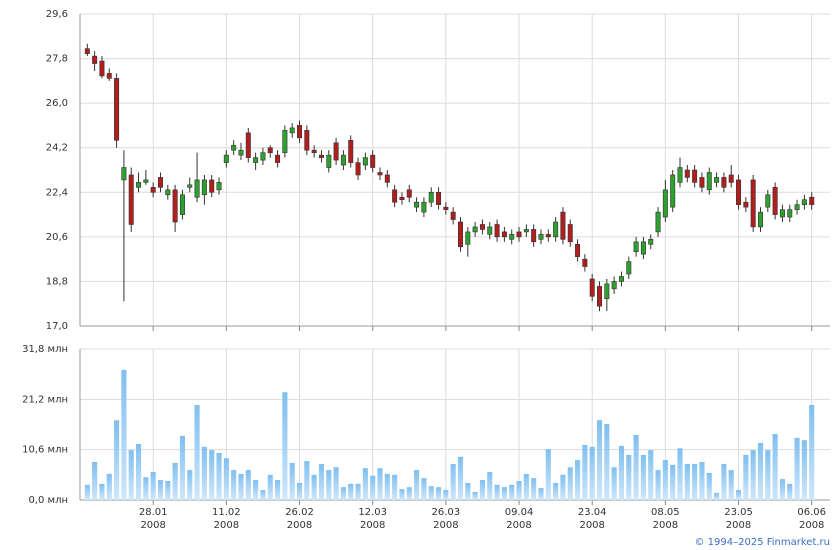 This screenshot has height=550, width=840. Describe the element at coordinates (592, 512) in the screenshot. I see `x-tick-label: 23.04` at that location.